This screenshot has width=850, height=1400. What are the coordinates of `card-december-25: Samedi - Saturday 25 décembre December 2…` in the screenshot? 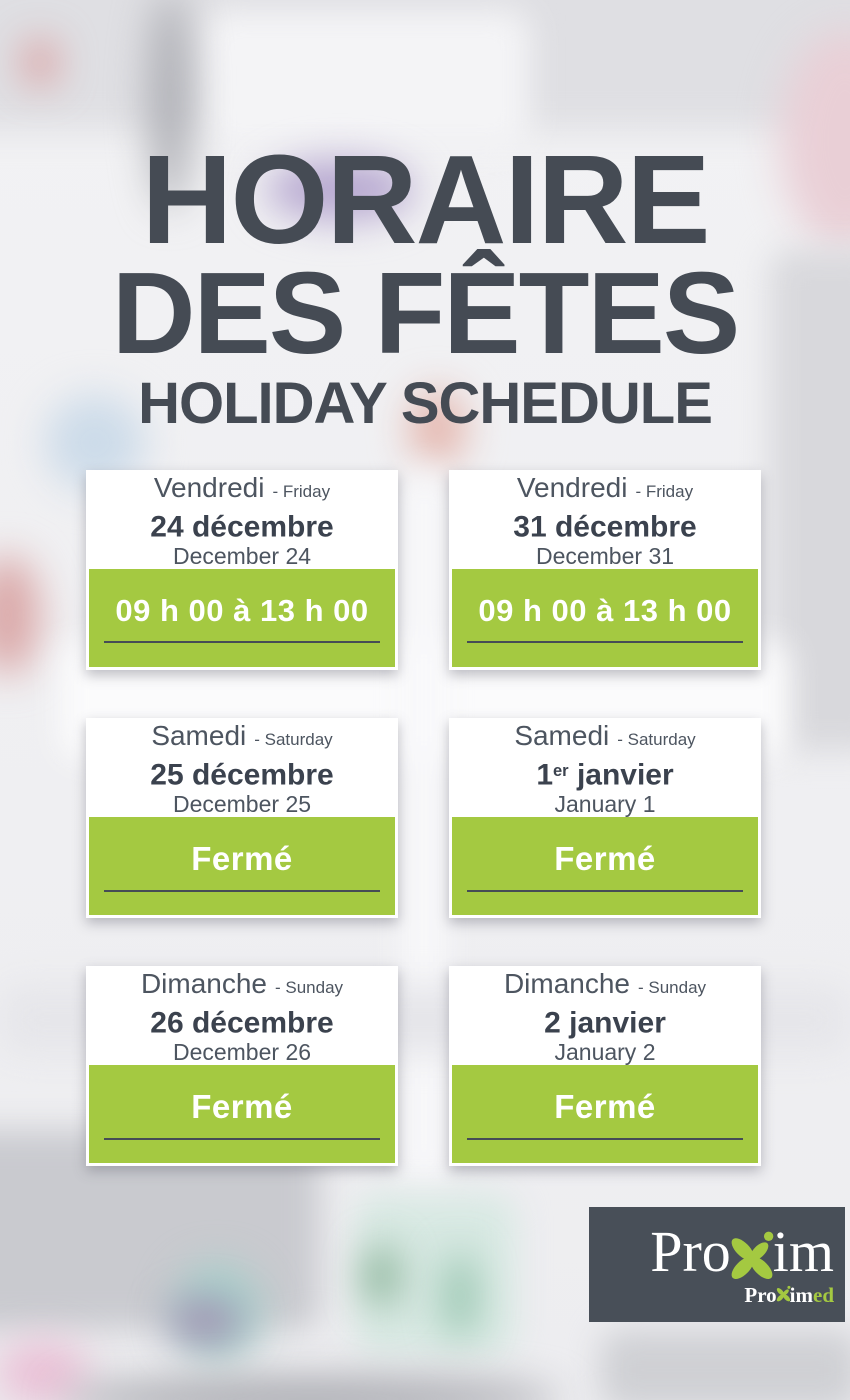 It's located at (242, 818).